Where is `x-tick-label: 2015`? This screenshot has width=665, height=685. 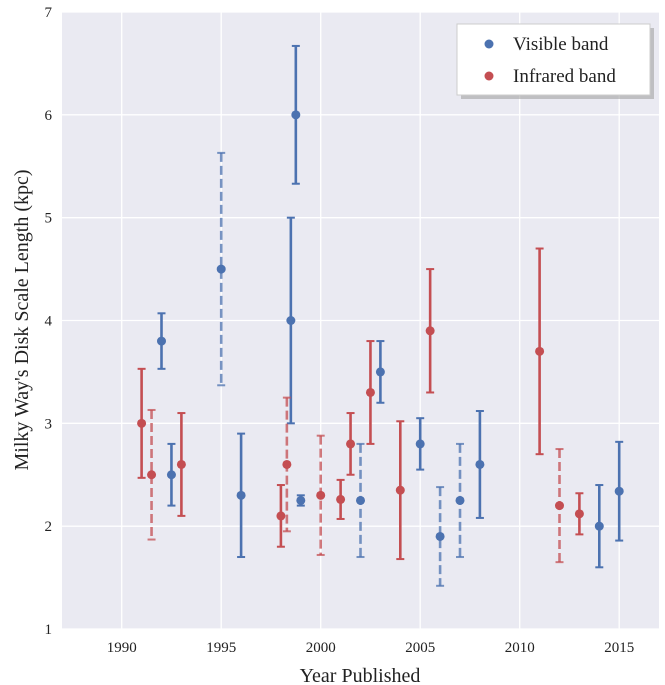
x-tick-label: 2015 is located at coordinates (619, 648).